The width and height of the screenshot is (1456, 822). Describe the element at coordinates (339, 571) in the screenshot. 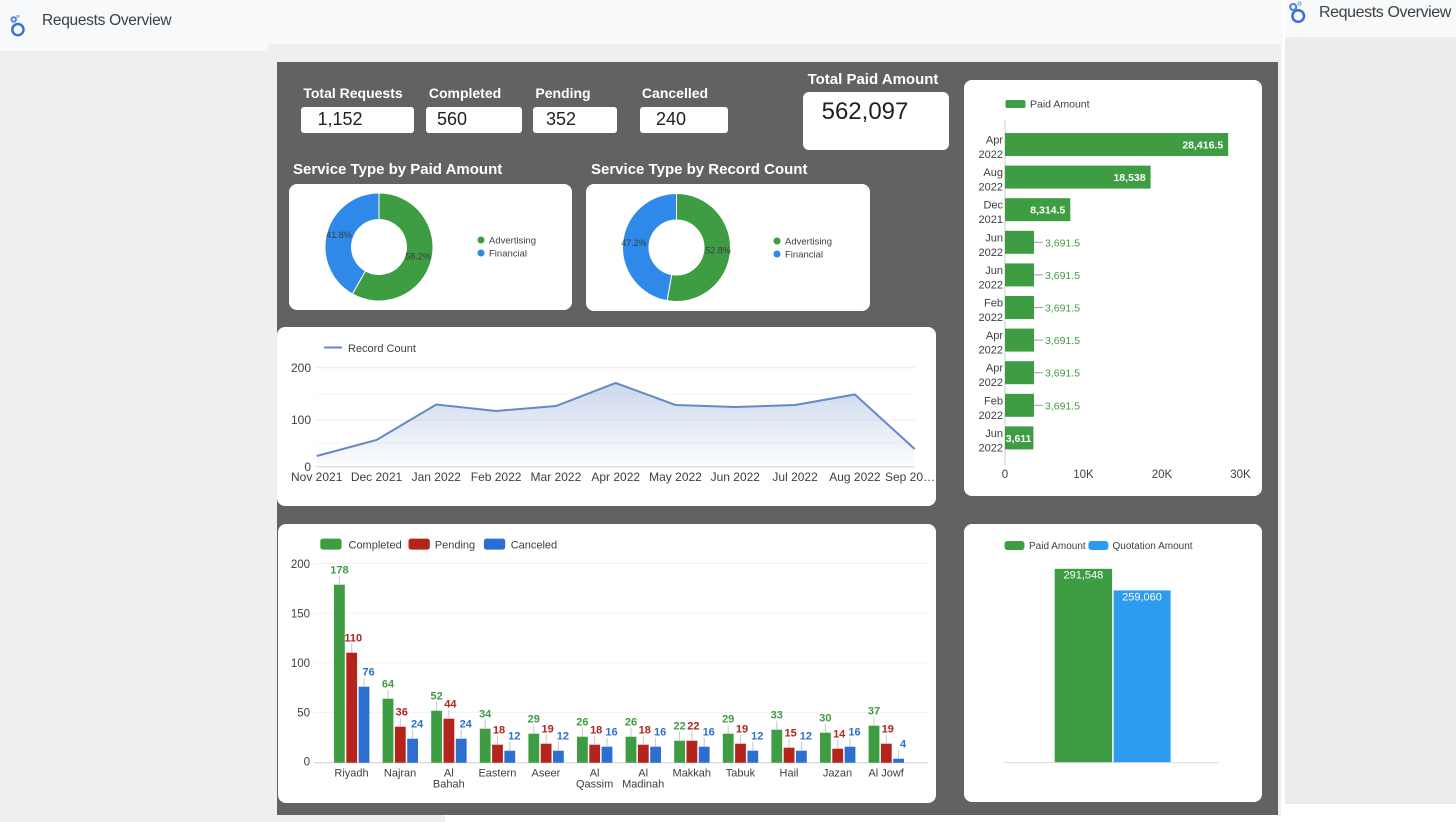

I see `svg-text: 178` at that location.